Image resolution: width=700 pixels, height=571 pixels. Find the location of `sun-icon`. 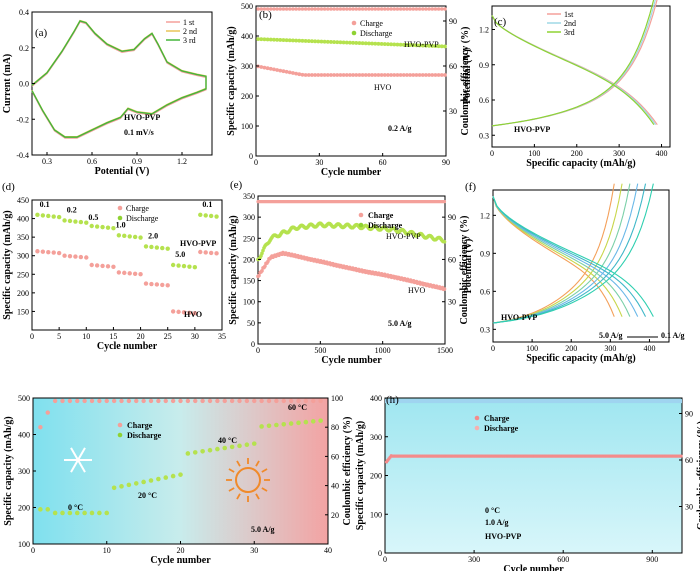

sun-icon is located at coordinates (238, 496).